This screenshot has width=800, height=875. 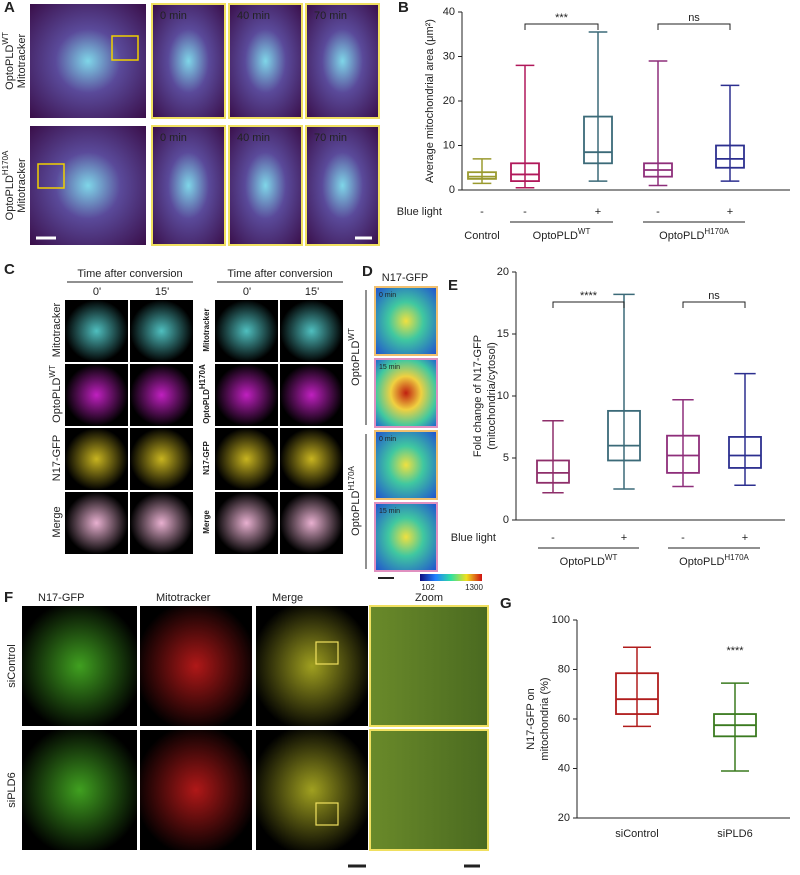 What do you see at coordinates (636, 834) in the screenshot?
I see `x-tick-label: siControl` at bounding box center [636, 834].